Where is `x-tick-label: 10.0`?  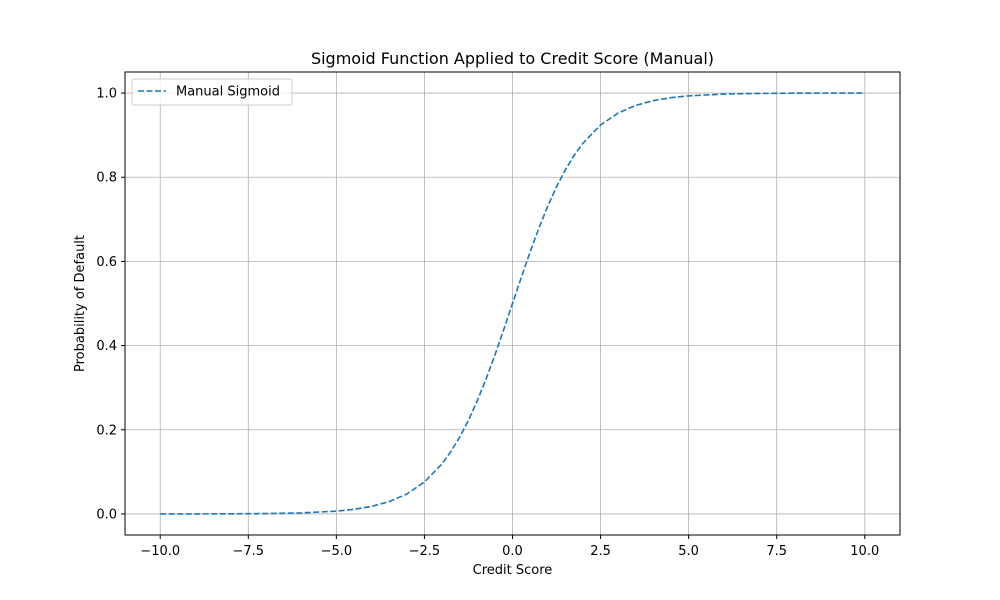 x-tick-label: 10.0 is located at coordinates (864, 551).